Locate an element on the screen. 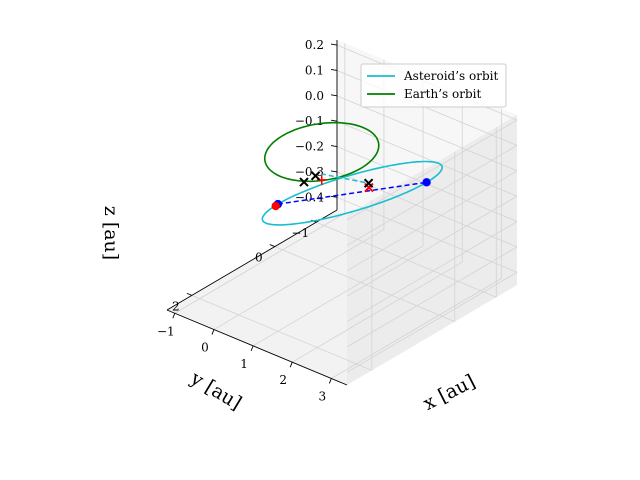 This screenshot has height=480, width=640. legend-label-asteroid: Asteroid’s orbit is located at coordinates (450, 76).